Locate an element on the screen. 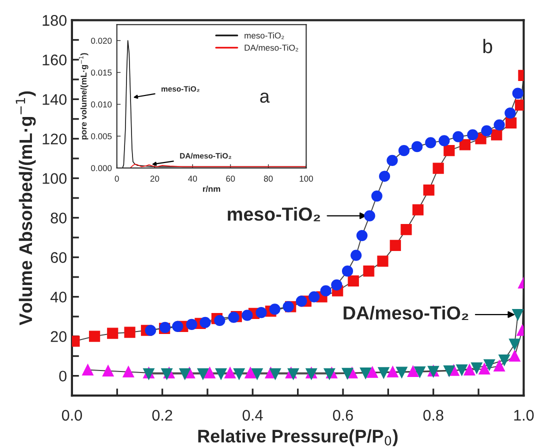 Image resolution: width=541 pixels, height=448 pixels. y-tick-label: 120 is located at coordinates (54, 139).